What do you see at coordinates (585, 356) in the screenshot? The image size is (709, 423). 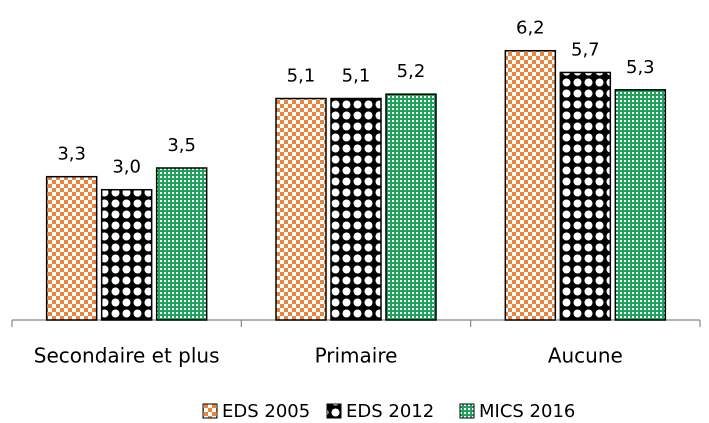 I see `x-tick-label: Aucune` at bounding box center [585, 356].